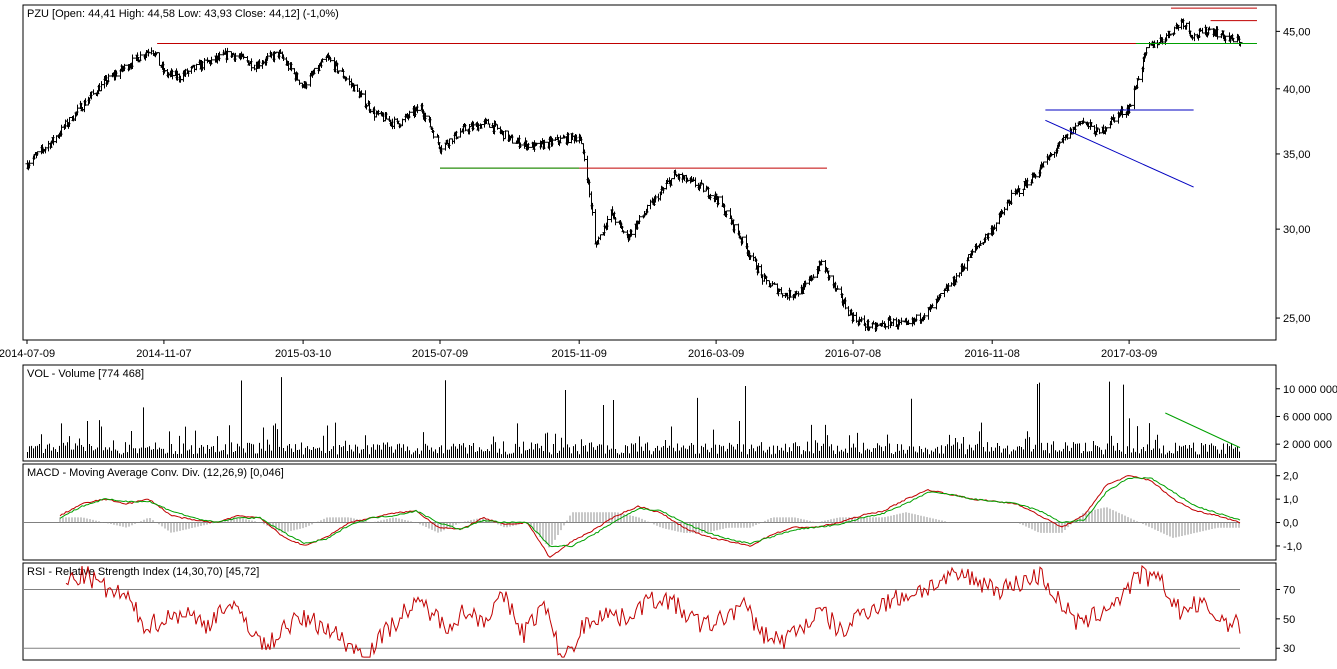 Image resolution: width=1337 pixels, height=669 pixels. I want to click on macd-signal-line, so click(650, 512).